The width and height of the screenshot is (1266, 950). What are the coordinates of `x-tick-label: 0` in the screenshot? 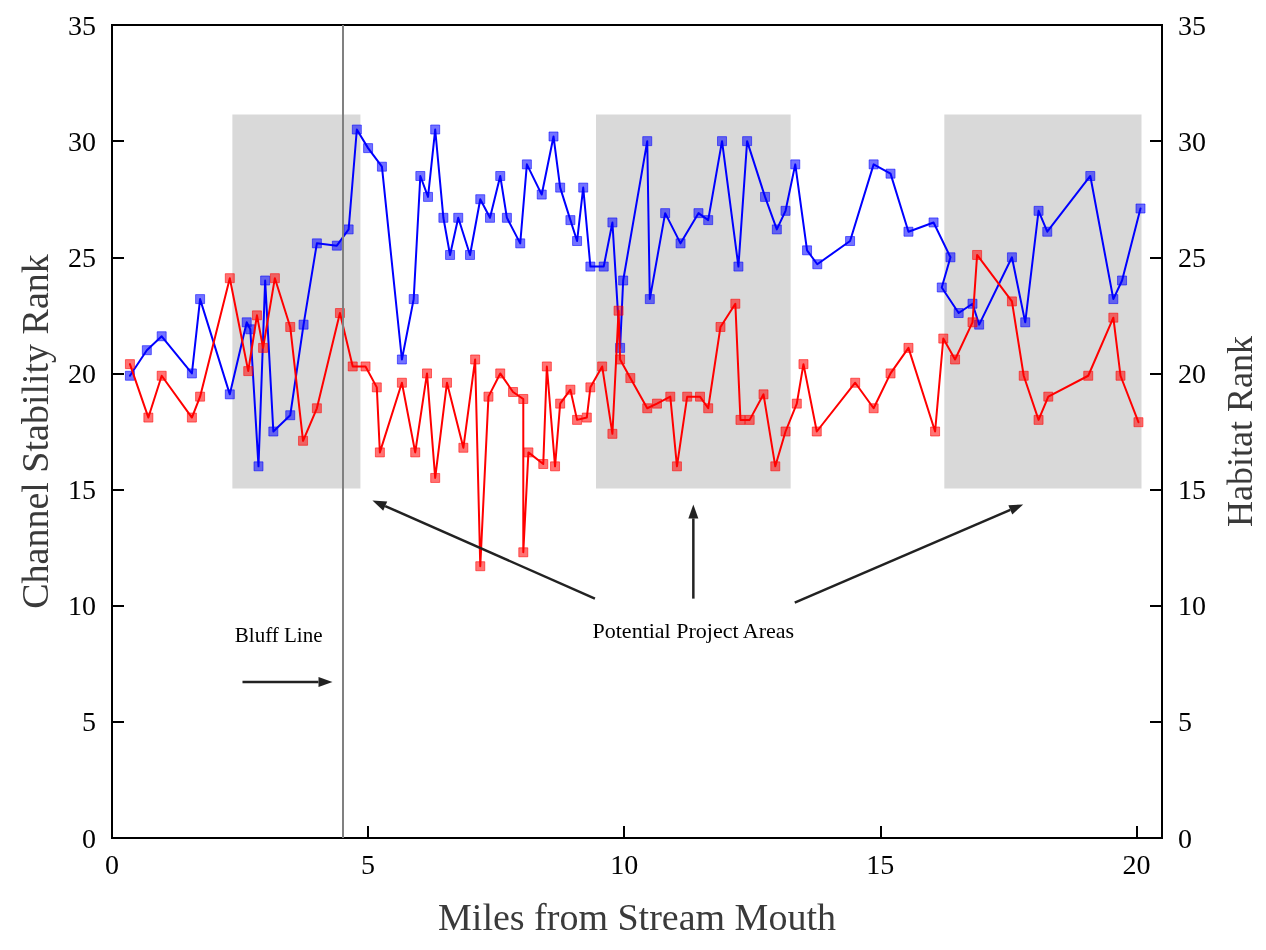 It's located at (112, 864).